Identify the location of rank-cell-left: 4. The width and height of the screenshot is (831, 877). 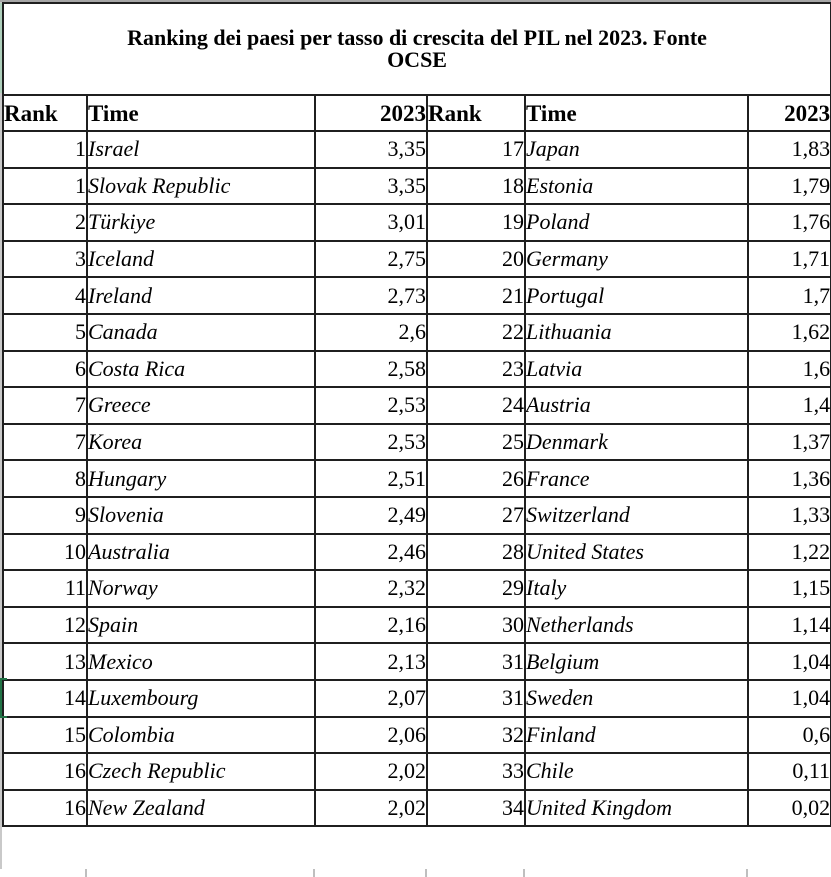
(45, 295).